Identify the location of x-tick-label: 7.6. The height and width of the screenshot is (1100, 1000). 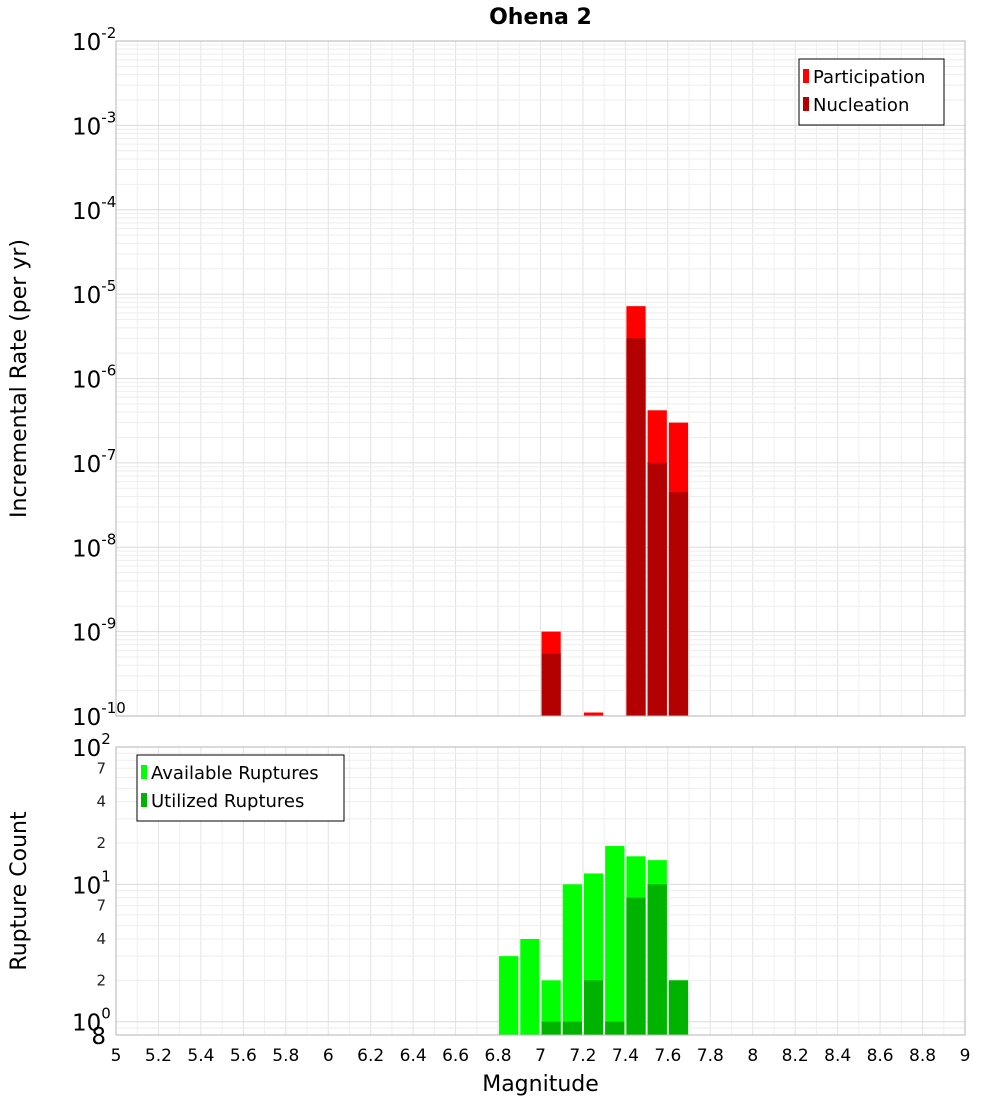
(667, 1056).